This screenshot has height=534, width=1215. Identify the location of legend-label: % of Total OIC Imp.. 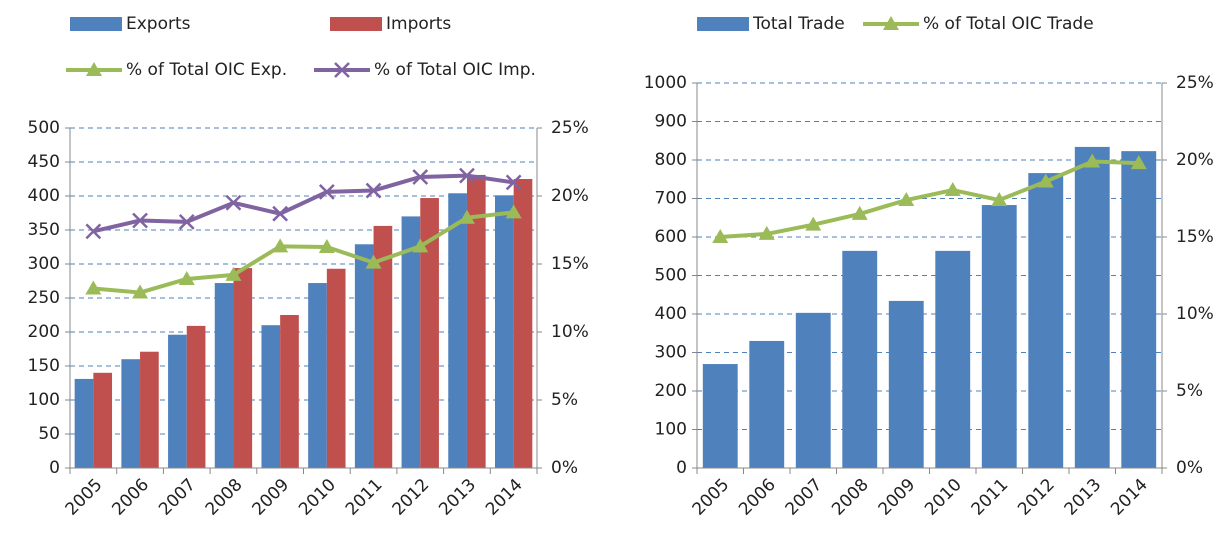
(455, 70).